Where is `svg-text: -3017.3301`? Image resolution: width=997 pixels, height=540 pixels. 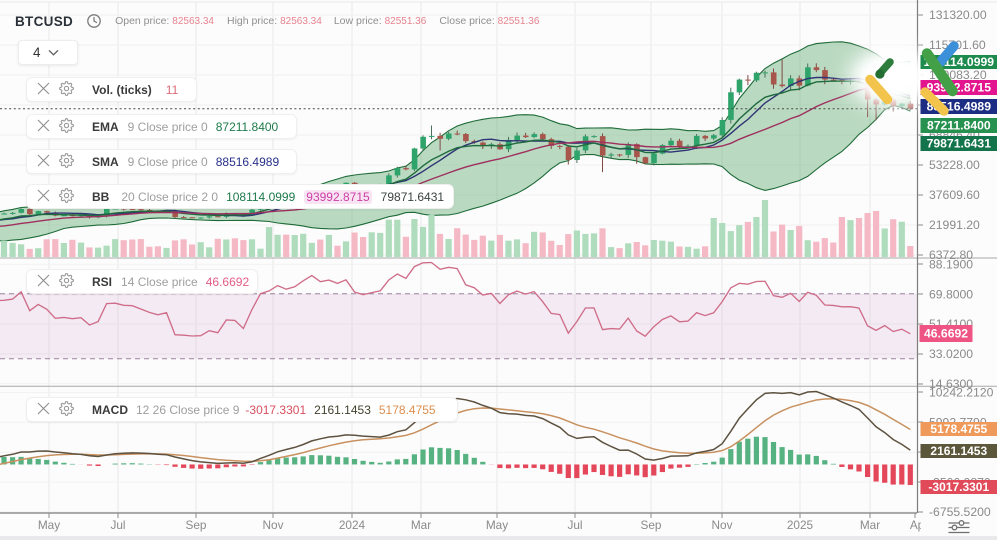
svg-text: -3017.3301 is located at coordinates (958, 487).